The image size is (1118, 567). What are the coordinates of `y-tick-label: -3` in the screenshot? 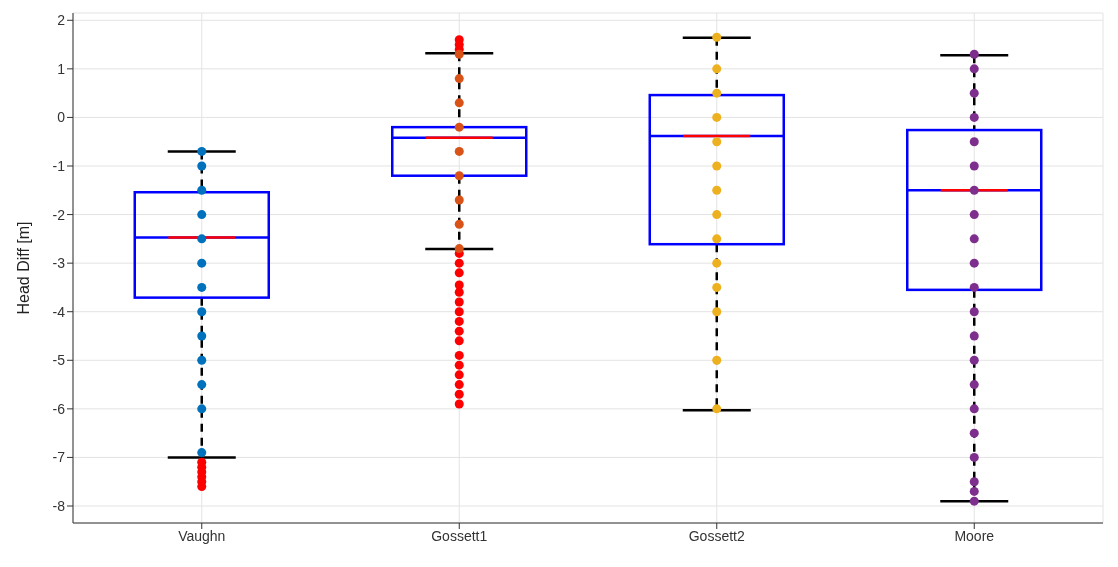 It's located at (59, 263).